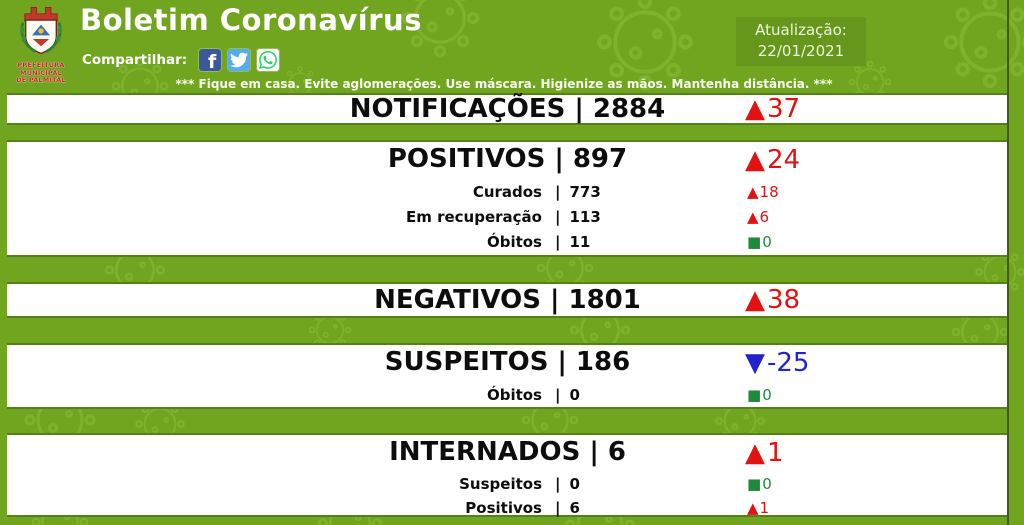 This screenshot has width=1024, height=525. I want to click on delta-value: 18, so click(769, 192).